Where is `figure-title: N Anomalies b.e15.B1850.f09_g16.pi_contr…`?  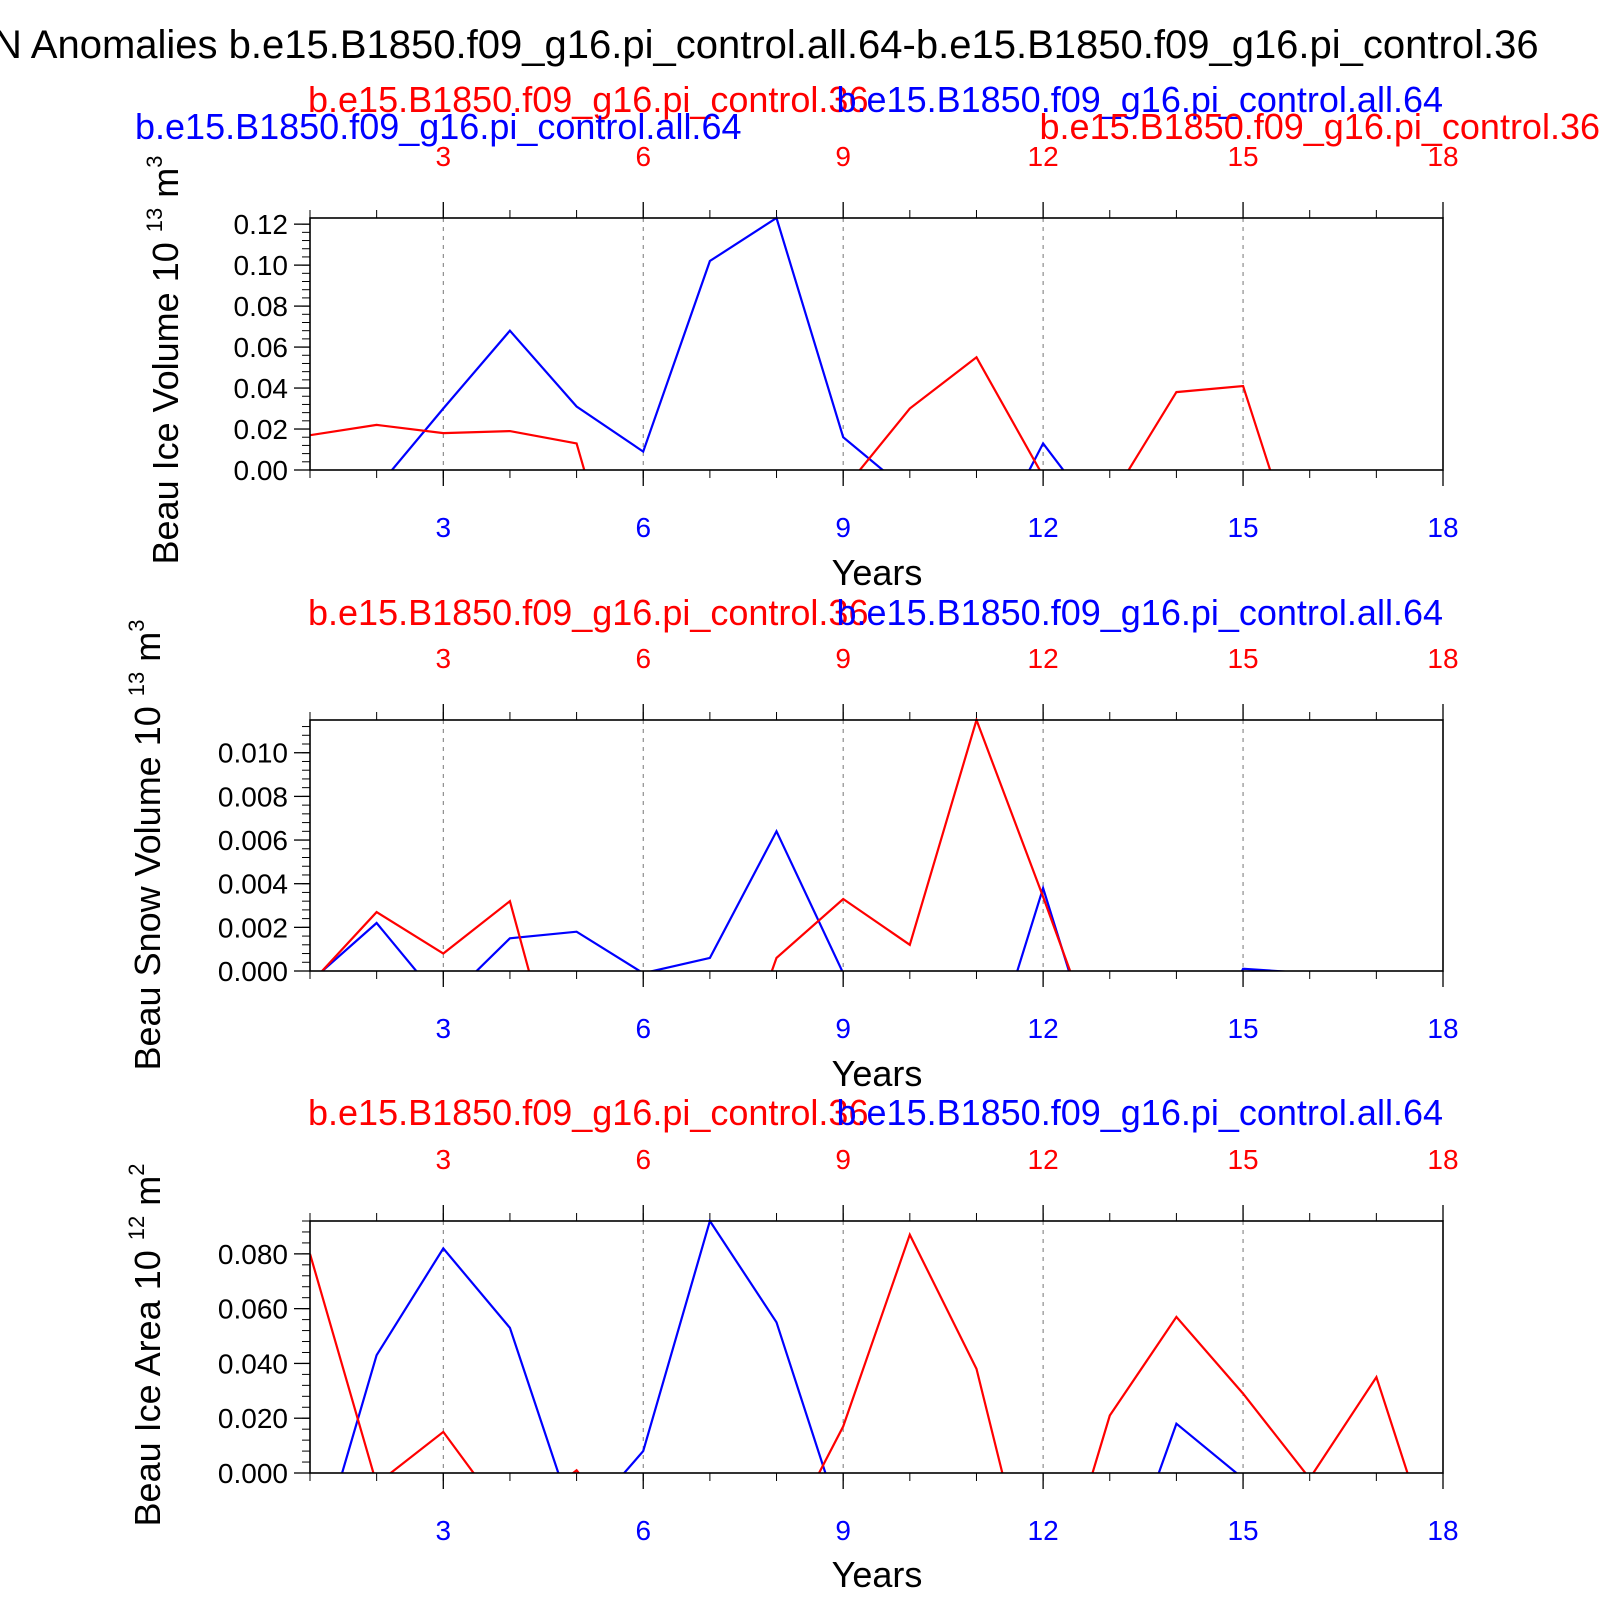
figure-title: N Anomalies b.e15.B1850.f09_g16.pi_contr… is located at coordinates (769, 45).